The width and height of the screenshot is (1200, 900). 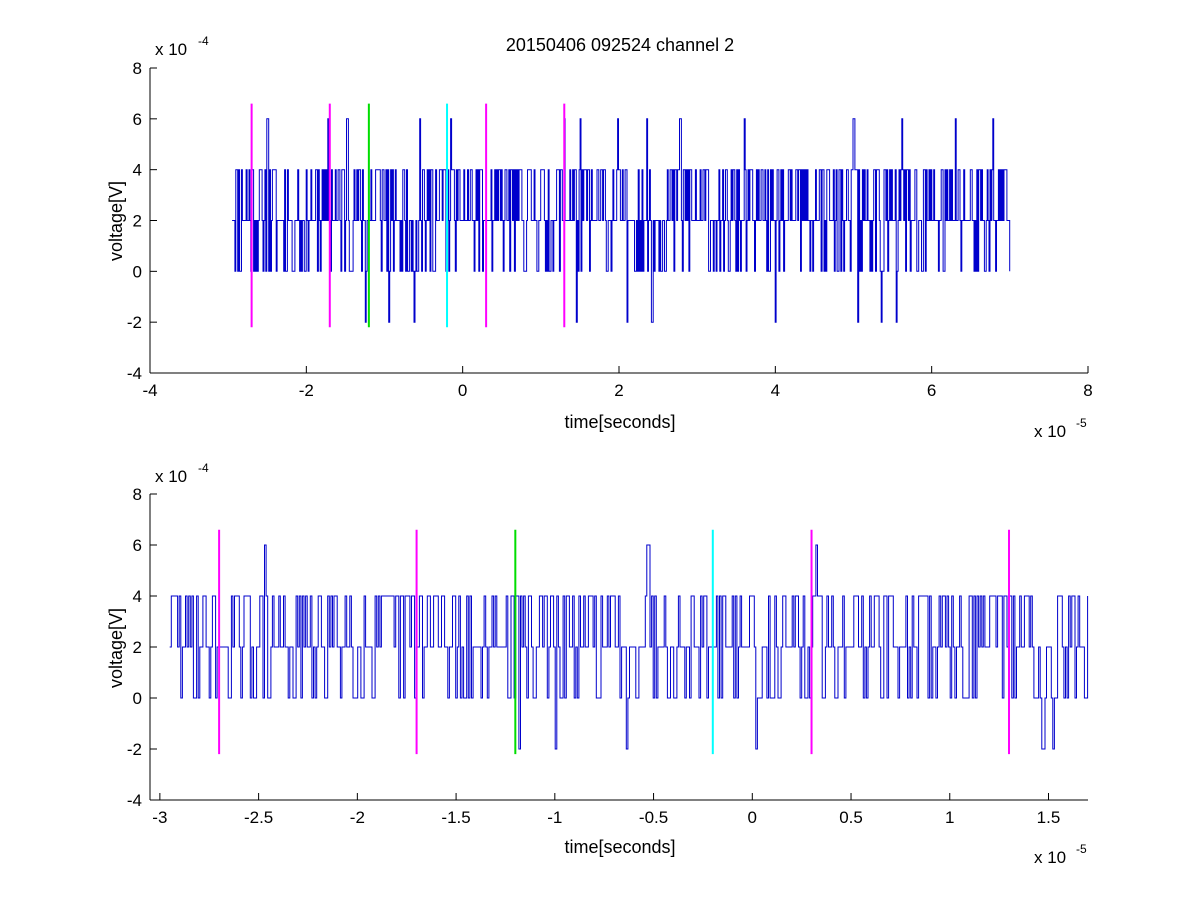 What do you see at coordinates (620, 45) in the screenshot?
I see `figure-title: 20150406 092524 channel 2` at bounding box center [620, 45].